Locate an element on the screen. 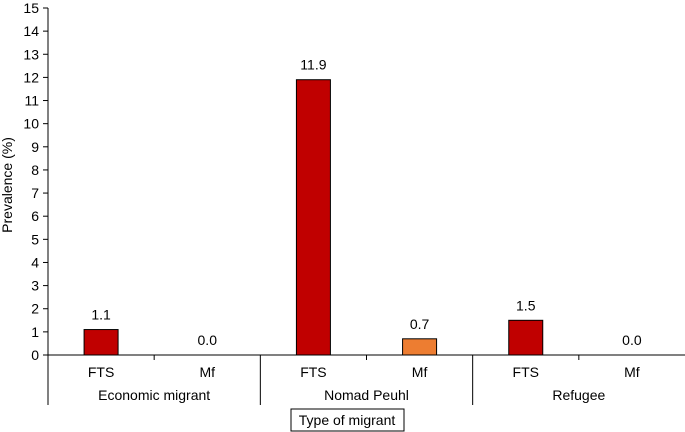  y-tick-label: 9 is located at coordinates (35, 147).